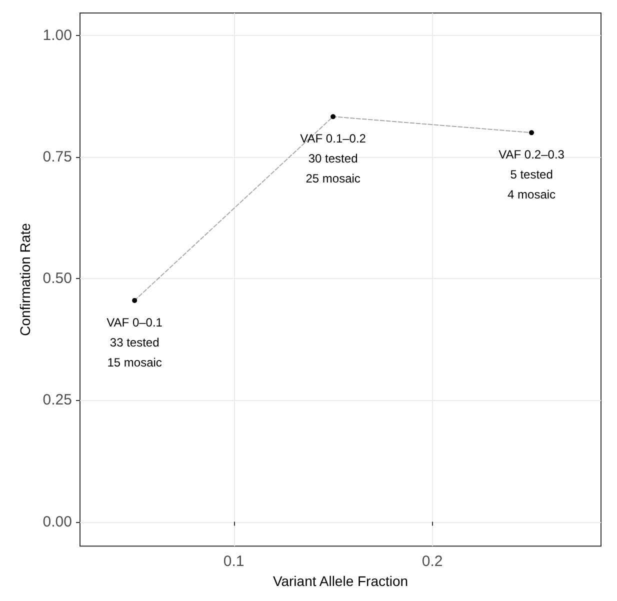 The image size is (617, 601). I want to click on y-tick-label: 0.00, so click(57, 521).